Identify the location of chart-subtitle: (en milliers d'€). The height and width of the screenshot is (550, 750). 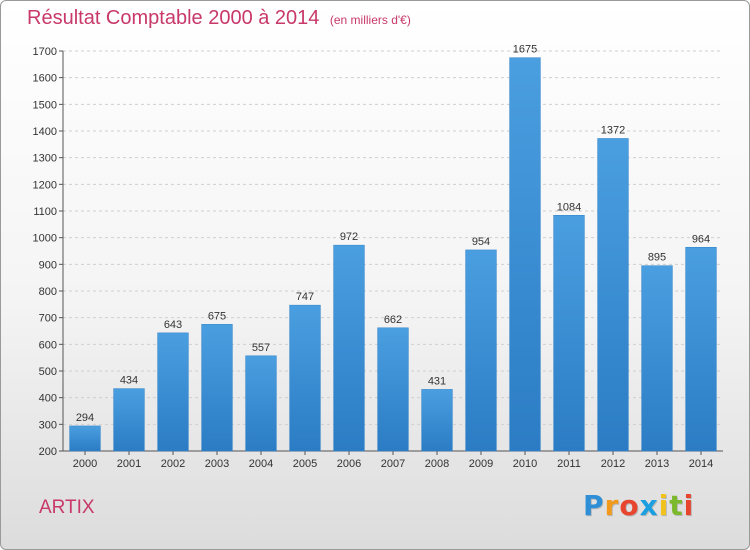
(370, 20).